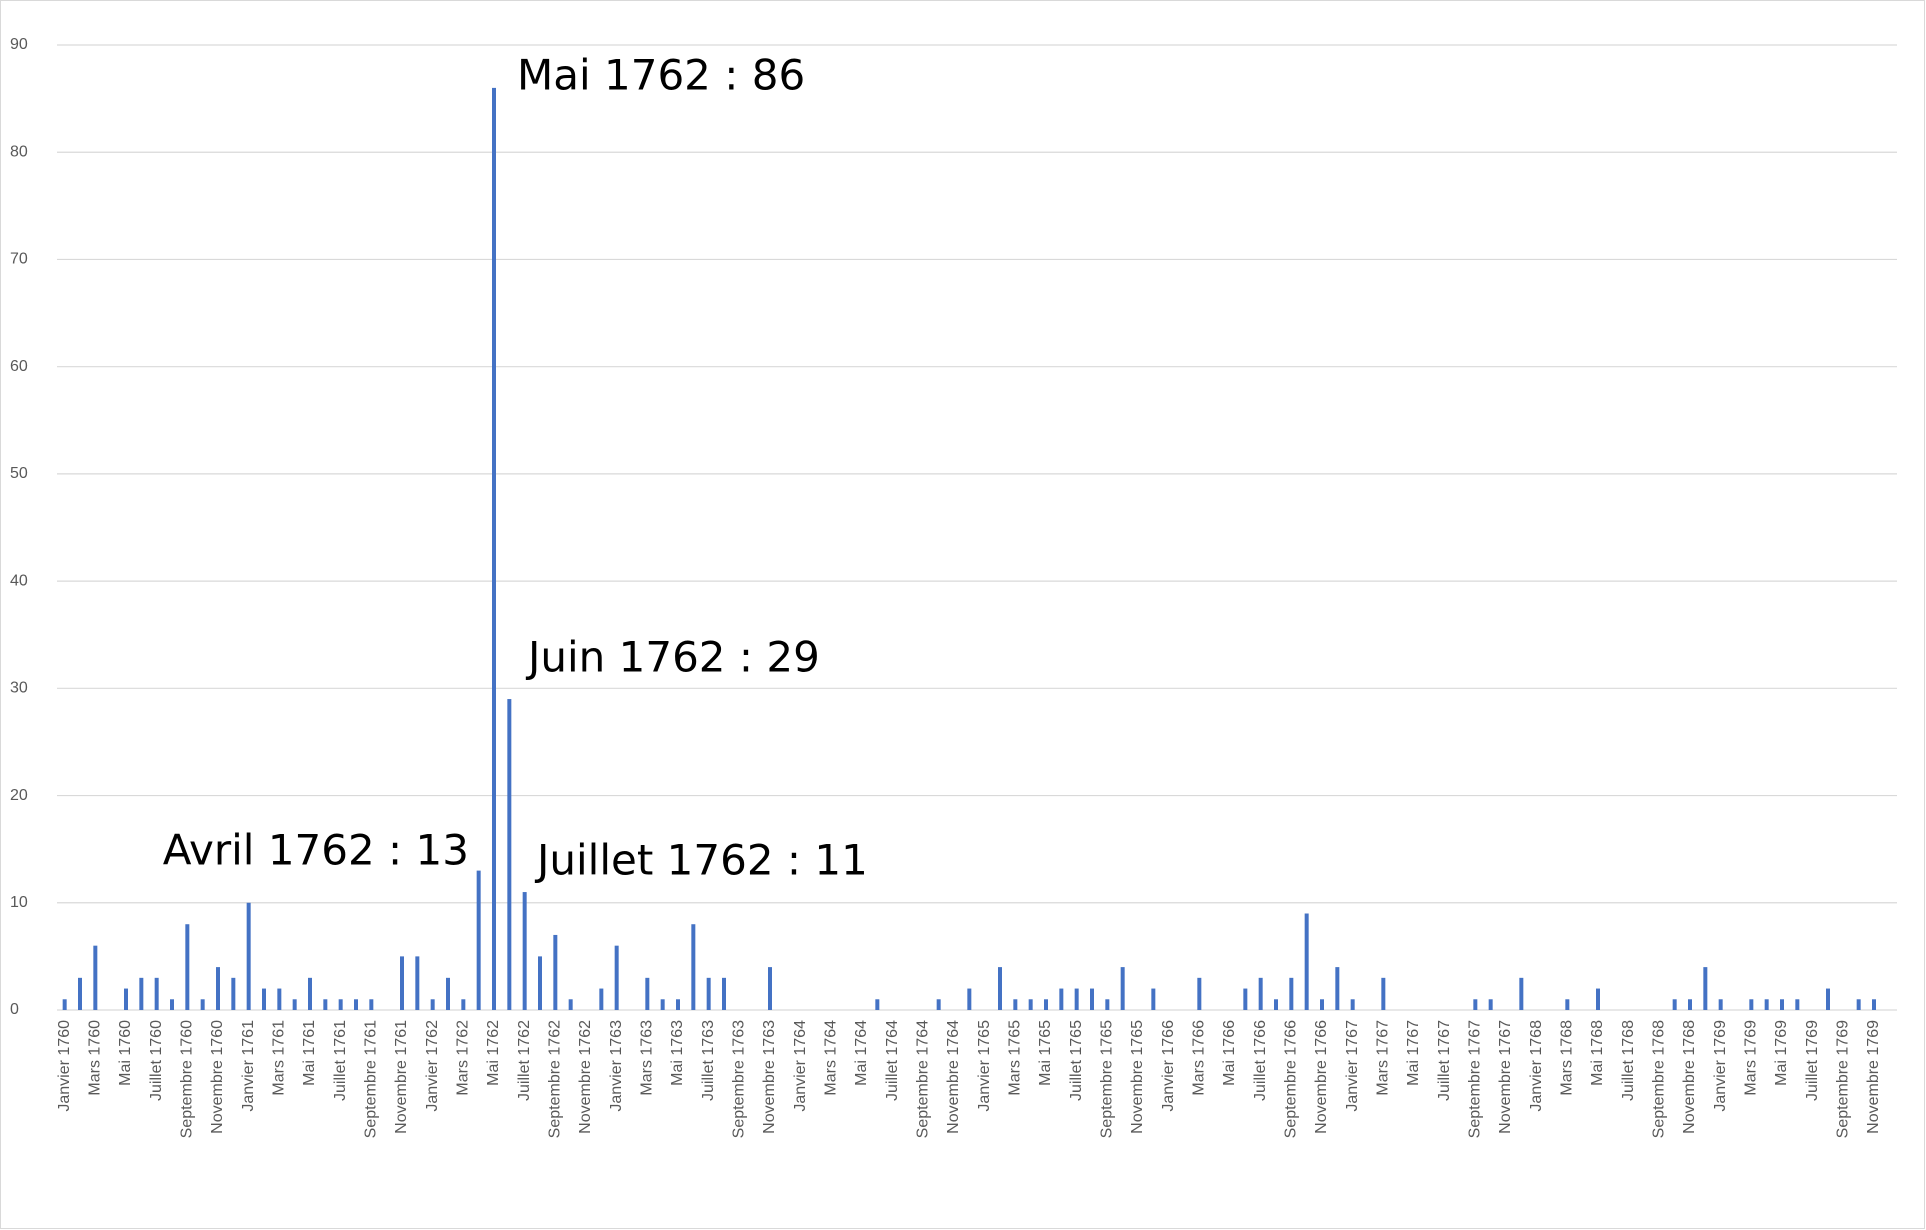  I want to click on x-tick-label: Novembre 1761, so click(401, 1077).